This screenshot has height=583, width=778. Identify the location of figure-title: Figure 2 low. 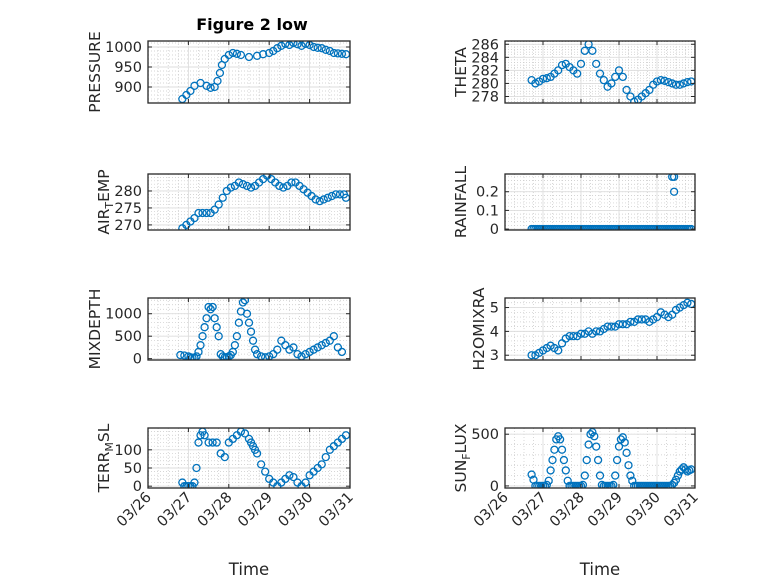
(252, 24).